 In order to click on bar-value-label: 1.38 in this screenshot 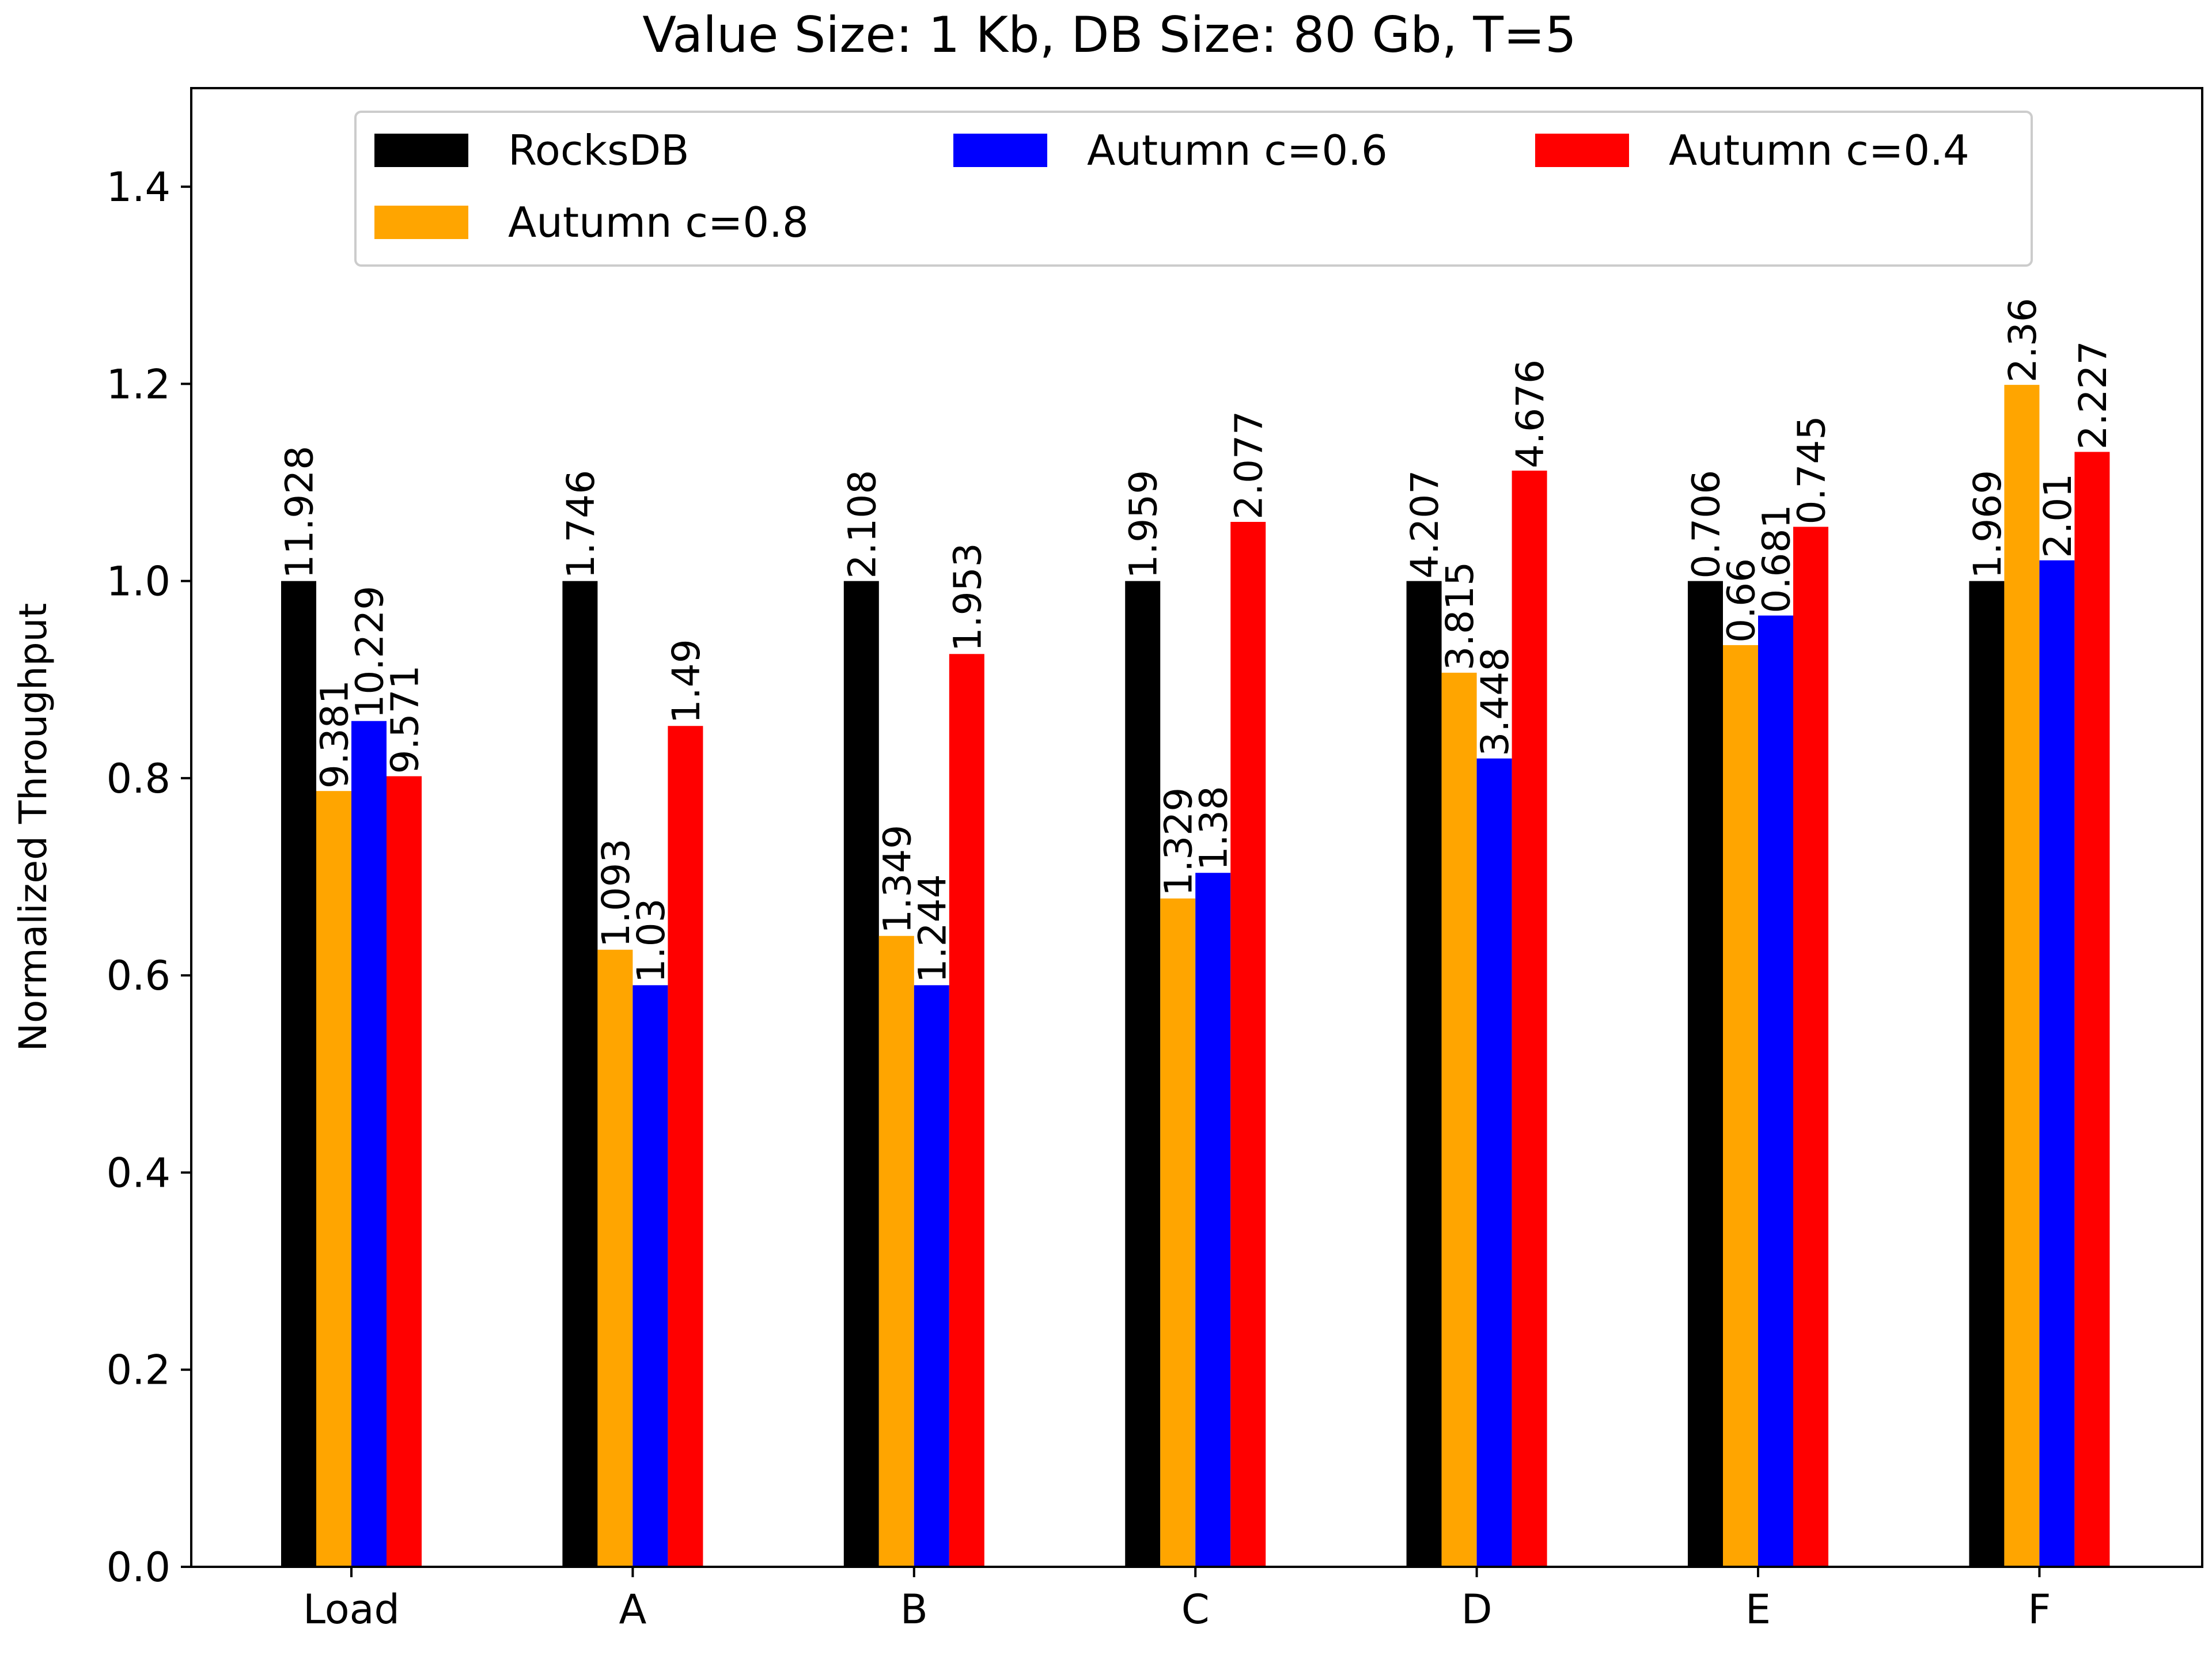, I will do `click(1214, 828)`.